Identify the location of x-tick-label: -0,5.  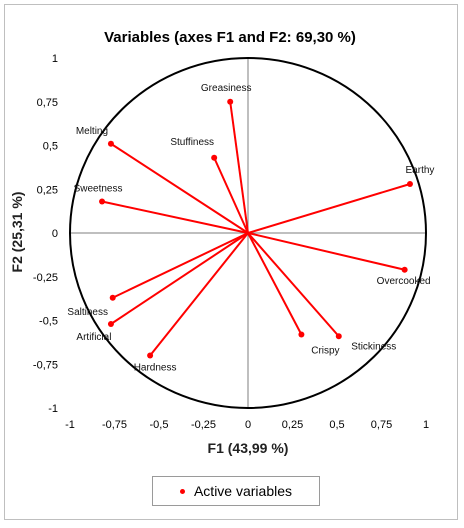
(159, 425).